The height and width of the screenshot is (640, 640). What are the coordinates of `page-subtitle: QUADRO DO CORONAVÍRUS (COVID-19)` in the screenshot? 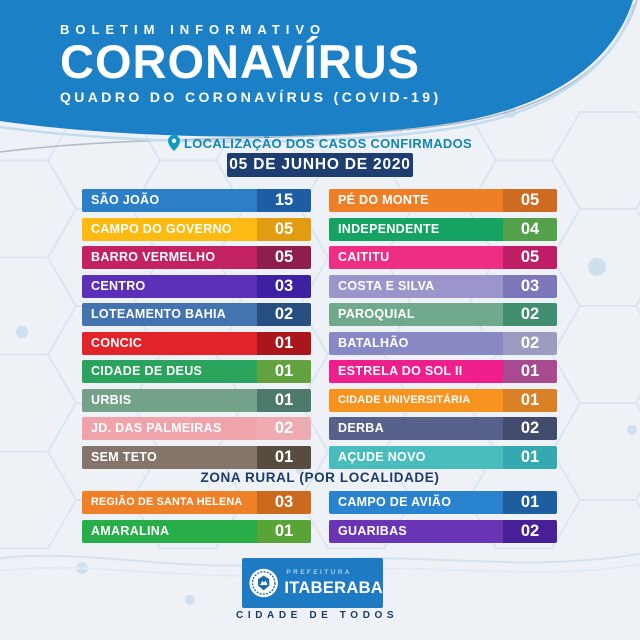 It's located at (251, 96).